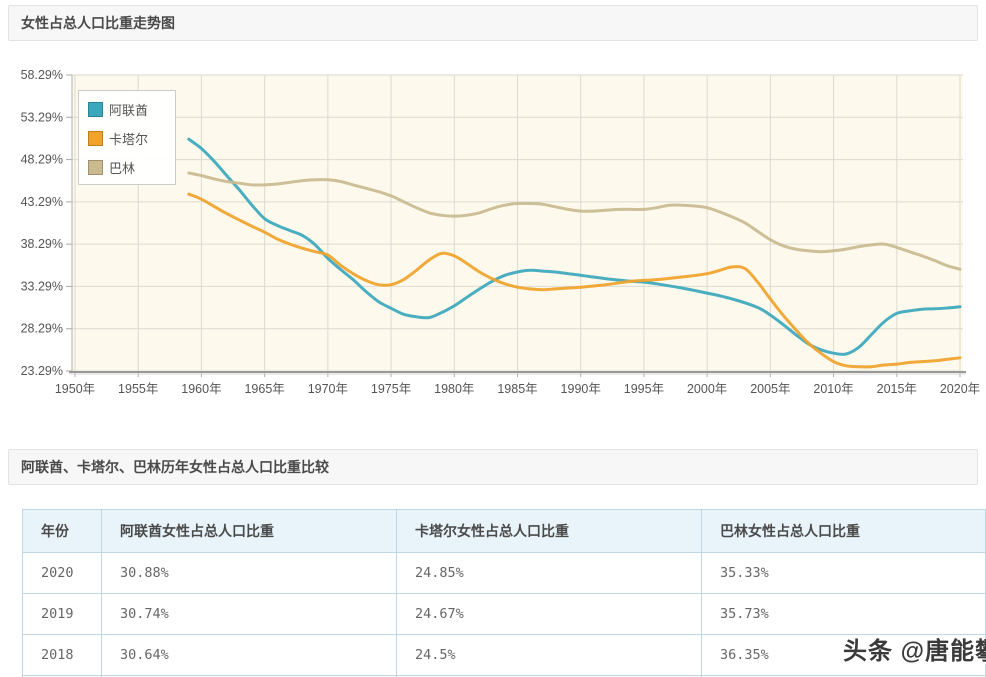 This screenshot has height=677, width=986. Describe the element at coordinates (897, 389) in the screenshot. I see `x-tick-label: 2015年` at that location.